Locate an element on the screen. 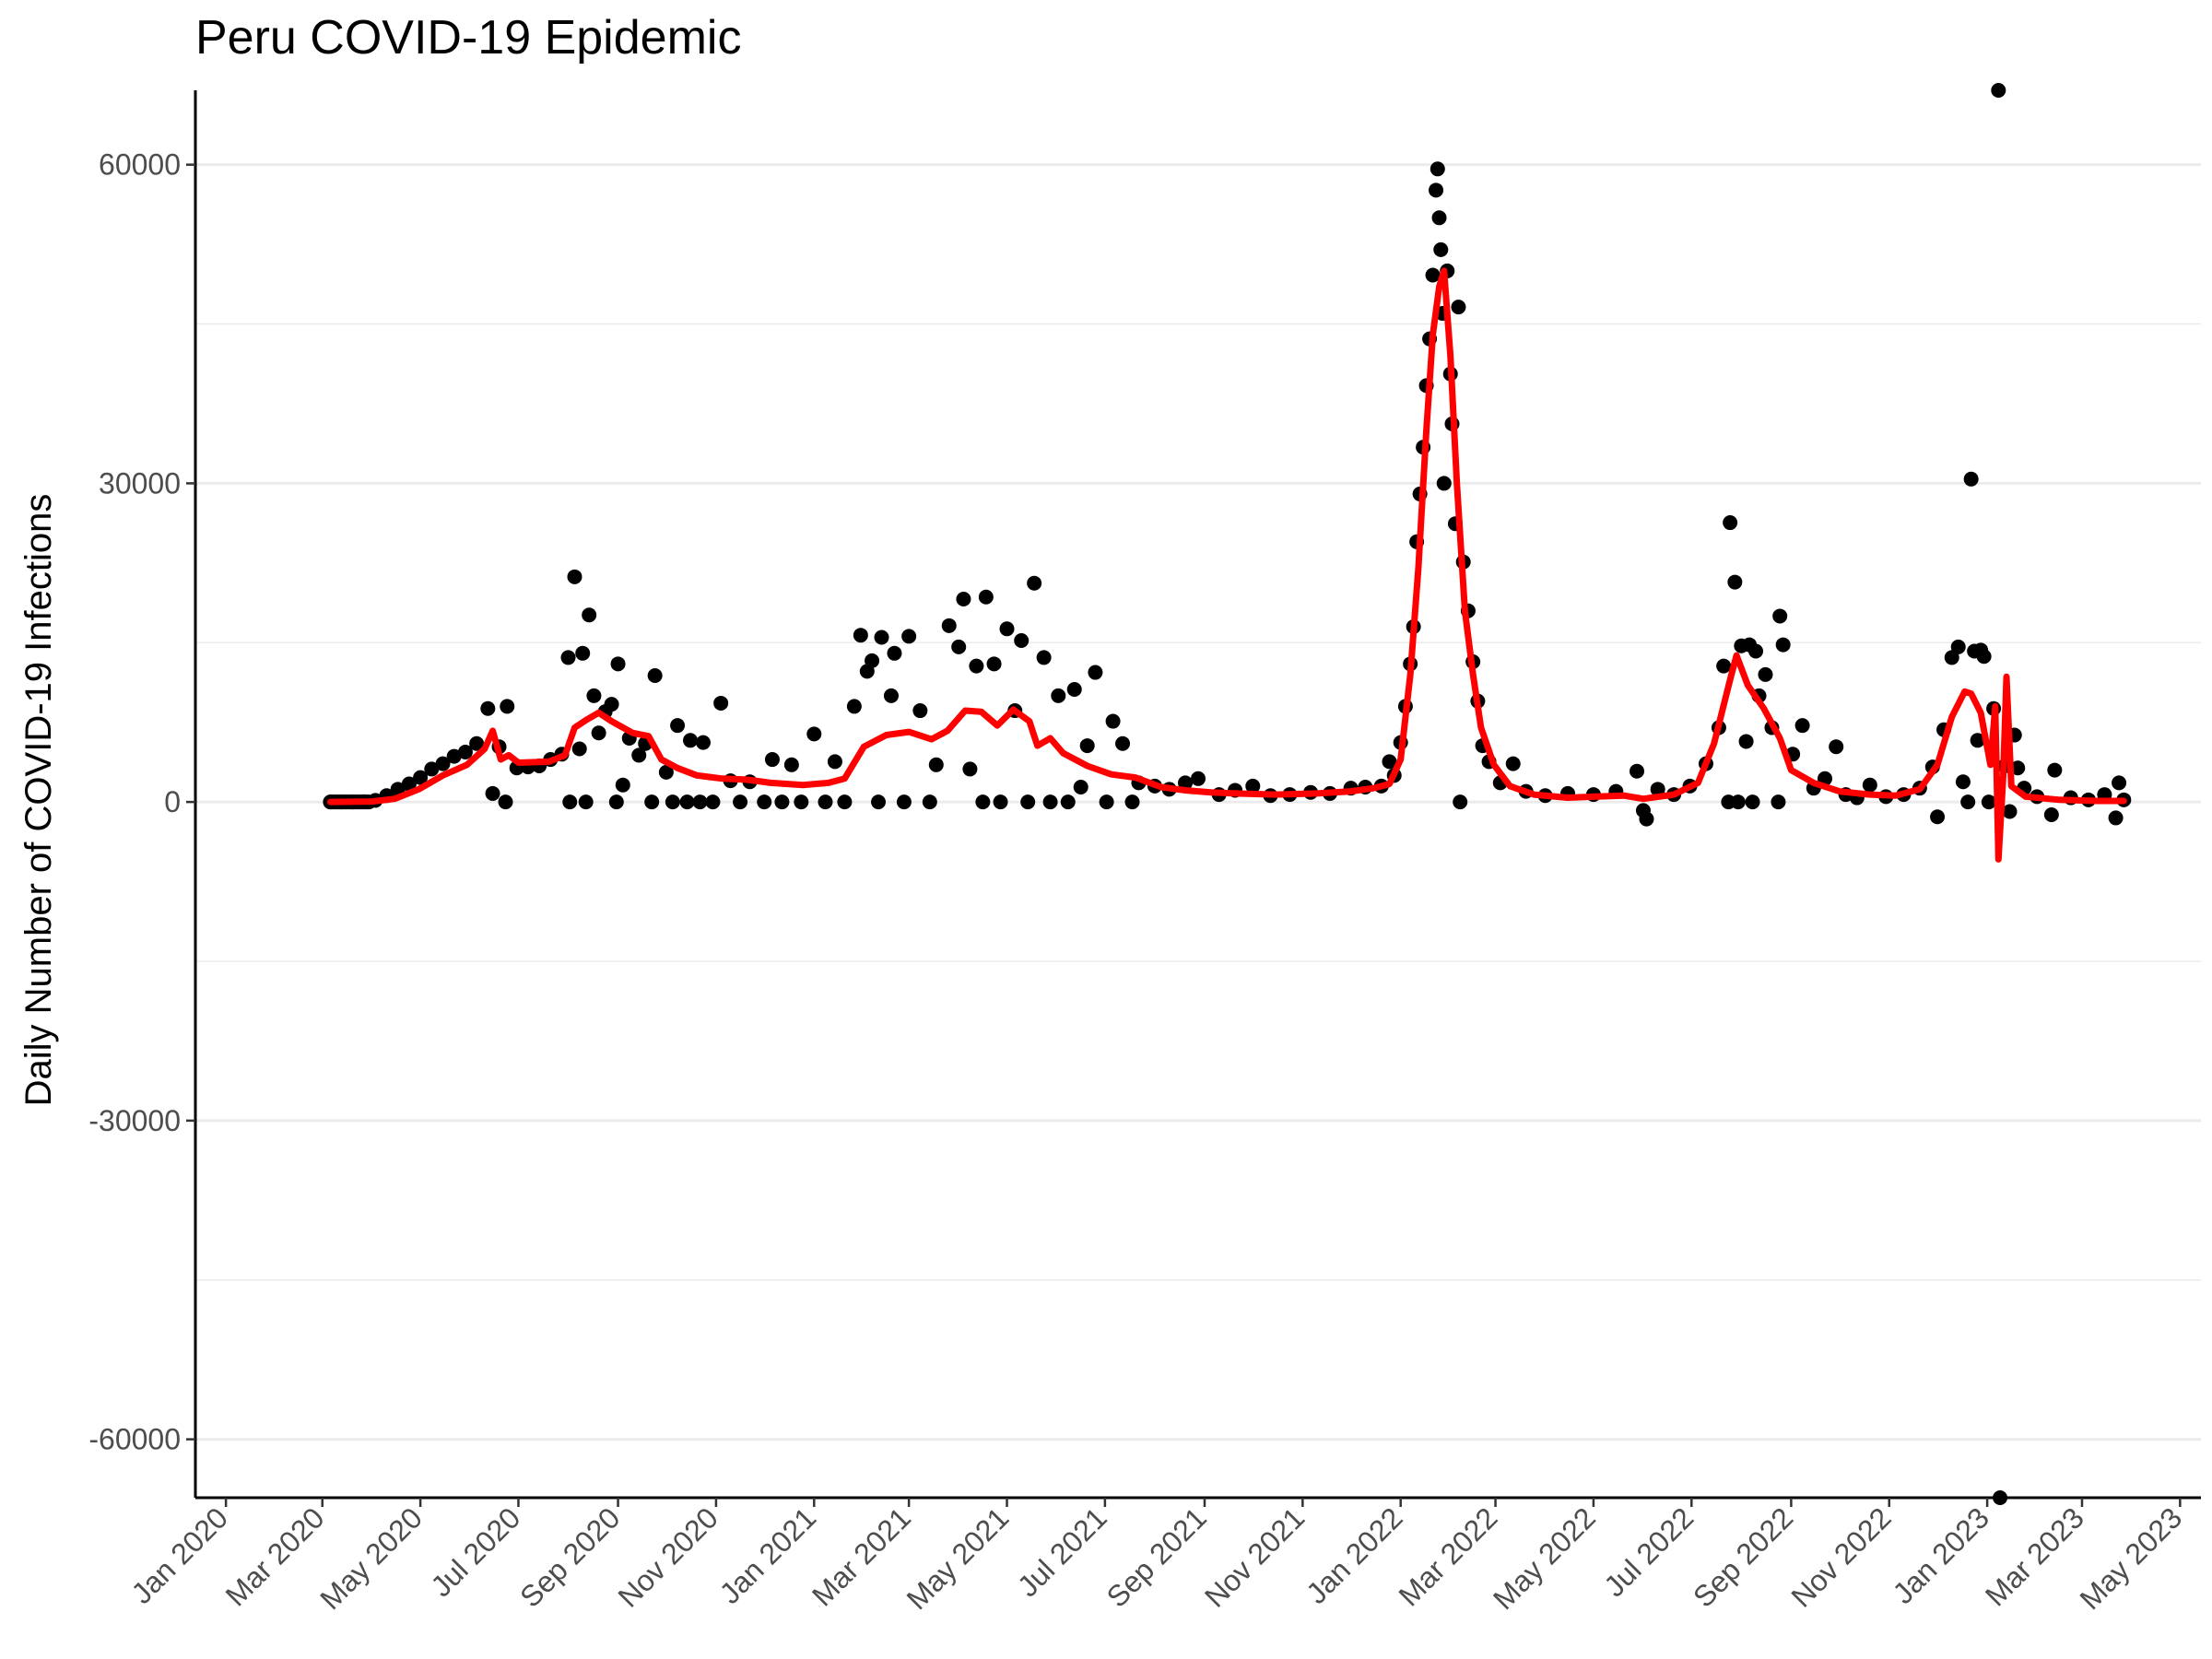 This screenshot has height=1659, width=2212. x-tick-label: Nov 2020 is located at coordinates (668, 1556).